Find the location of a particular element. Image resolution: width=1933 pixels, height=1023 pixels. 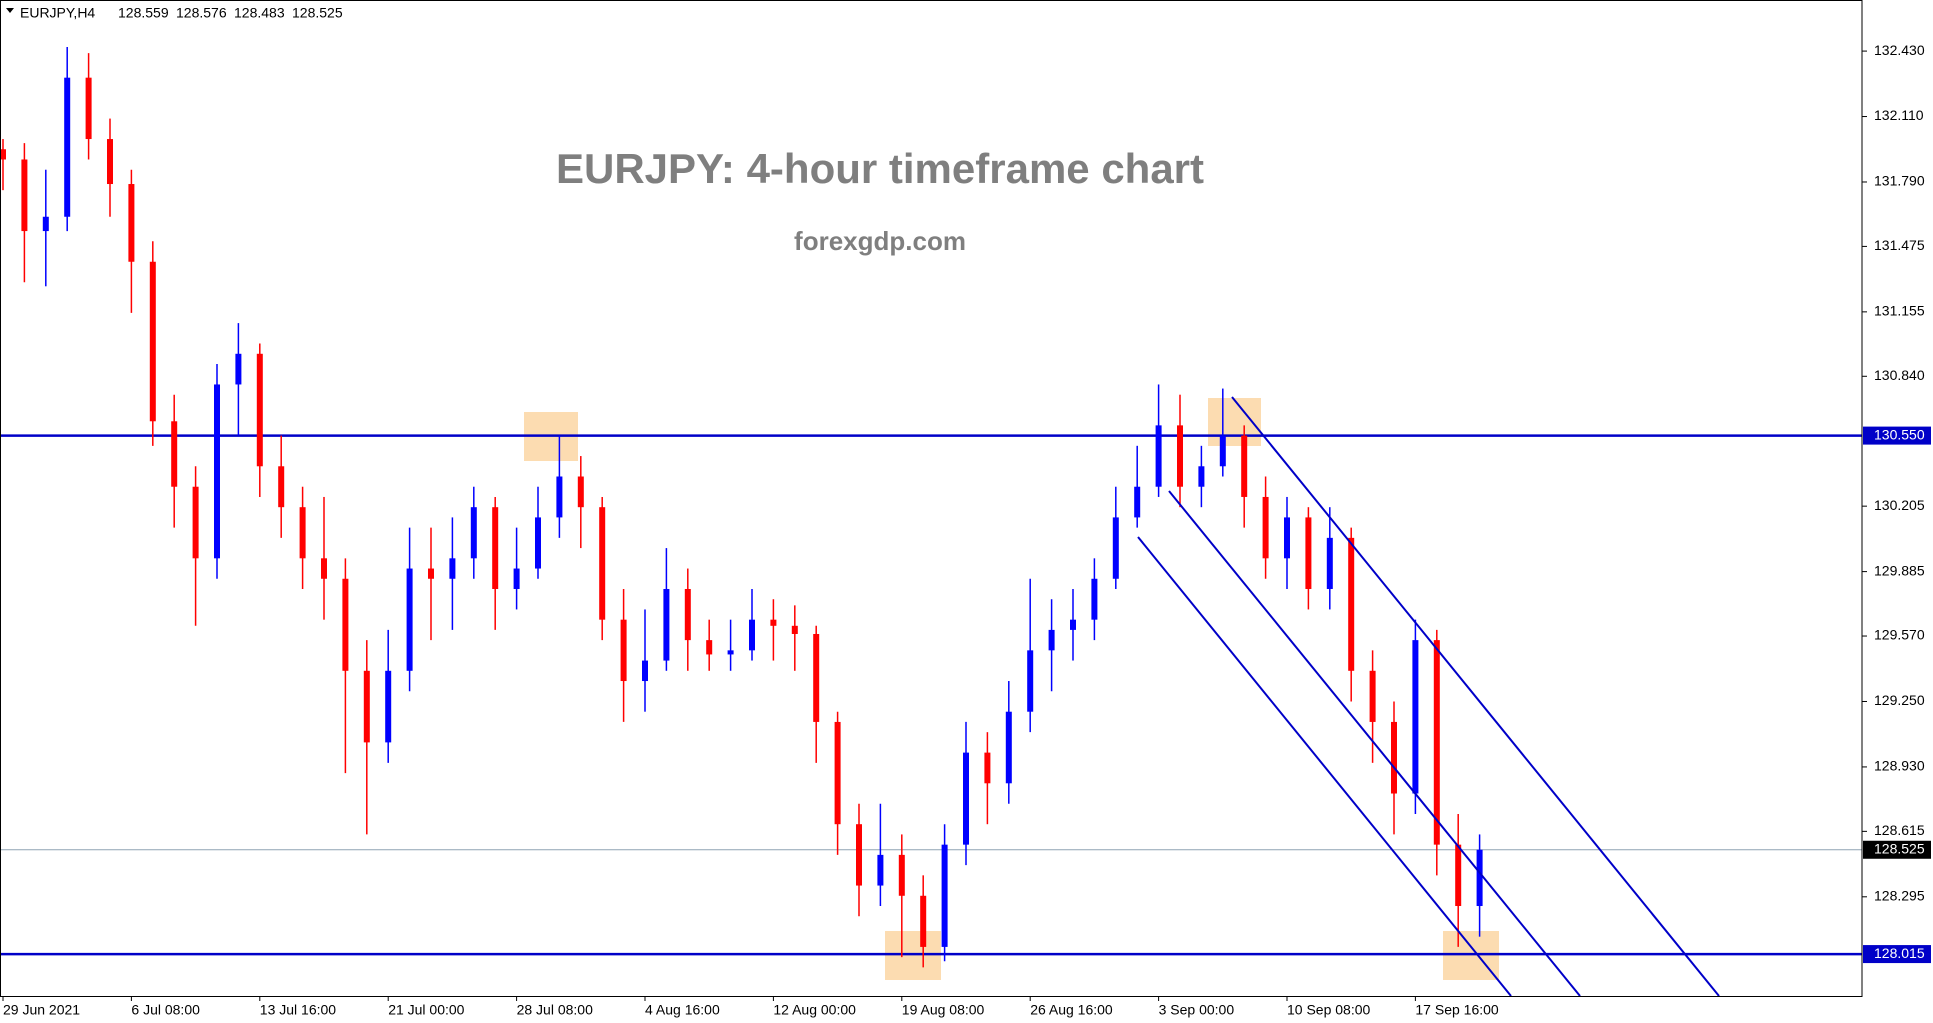

chart-title: EURJPY: 4-hour timeframe chart is located at coordinates (880, 168).